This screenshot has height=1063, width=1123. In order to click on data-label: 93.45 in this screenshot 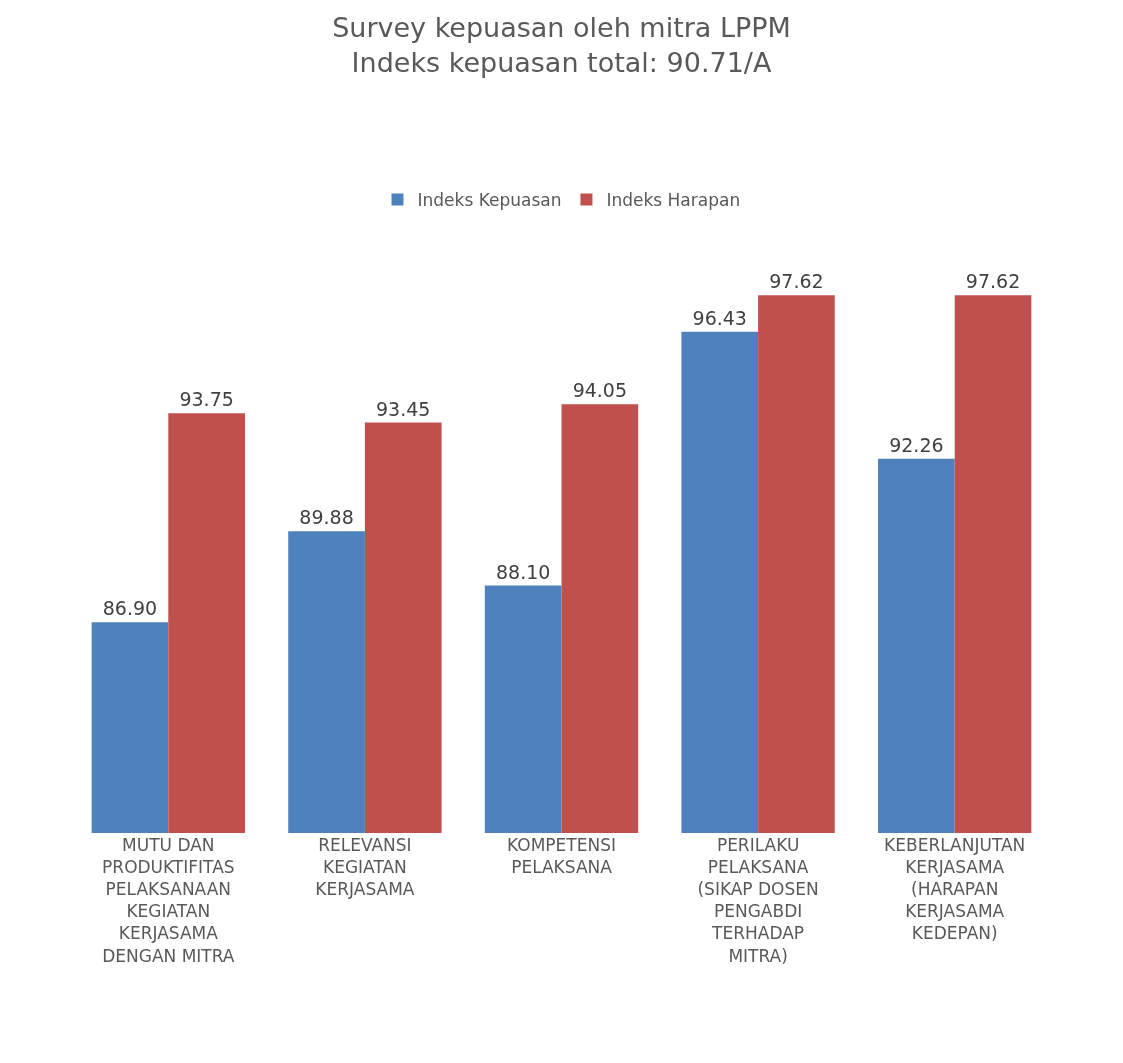, I will do `click(403, 408)`.